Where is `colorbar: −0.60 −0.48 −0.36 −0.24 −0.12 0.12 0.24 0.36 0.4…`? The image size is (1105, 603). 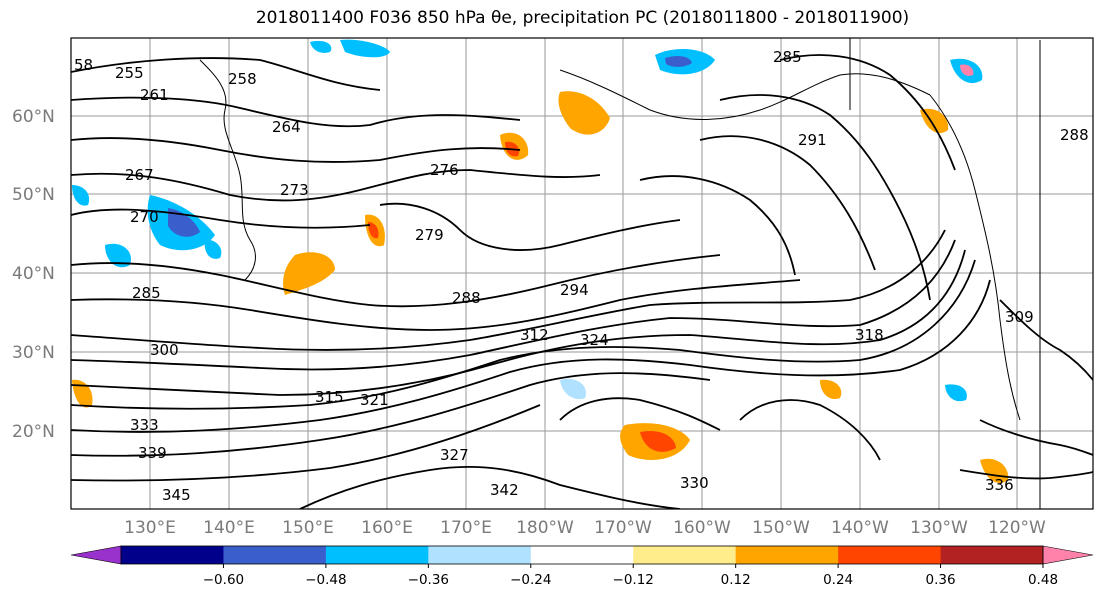
colorbar: −0.60 −0.48 −0.36 −0.24 −0.12 0.12 0.24 0.36 0.4… is located at coordinates (582, 566).